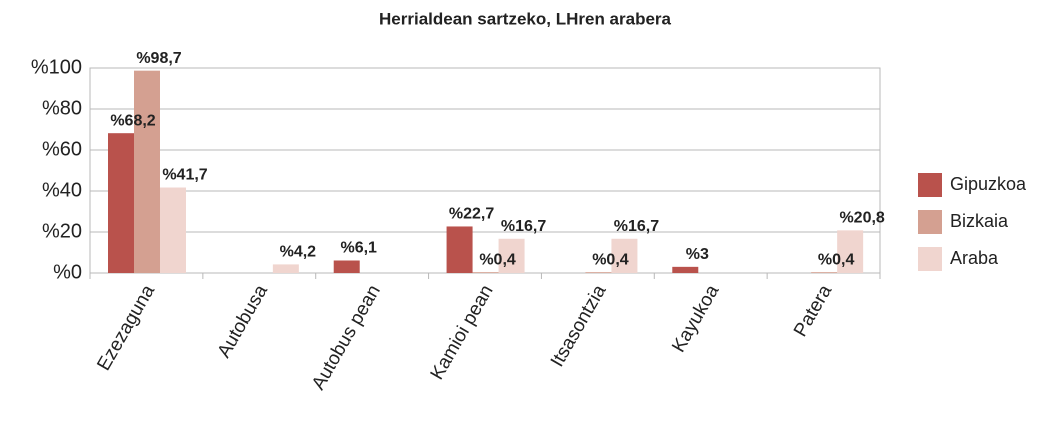  I want to click on x-tick-label: Ezezaguna, so click(126, 327).